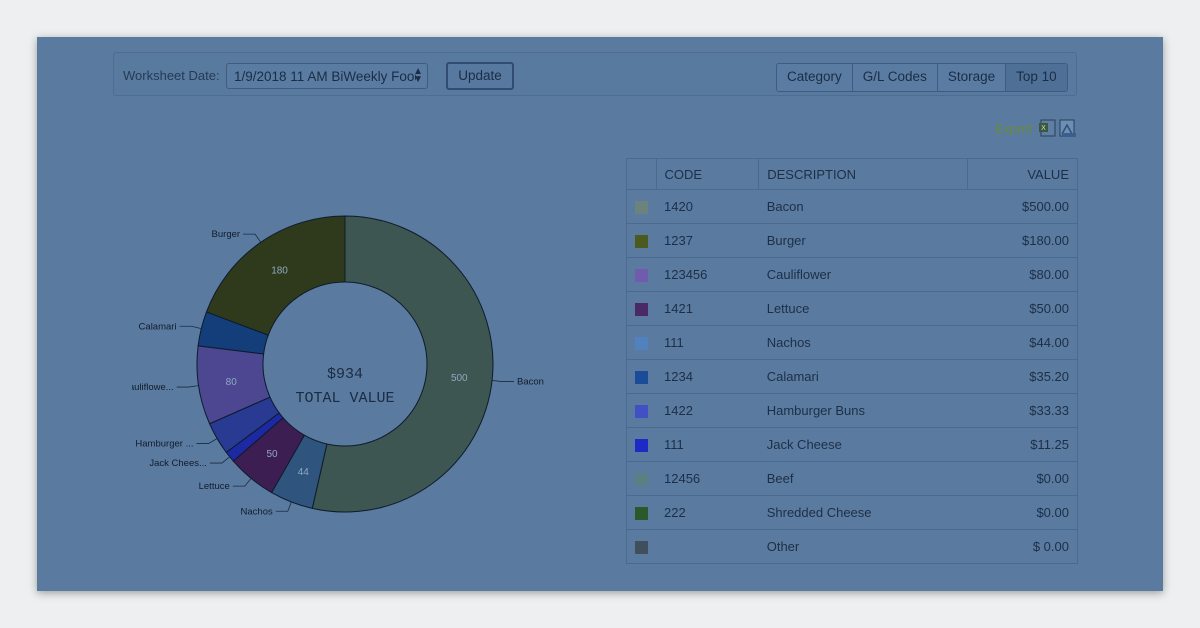  I want to click on segment-category: Category, so click(814, 77).